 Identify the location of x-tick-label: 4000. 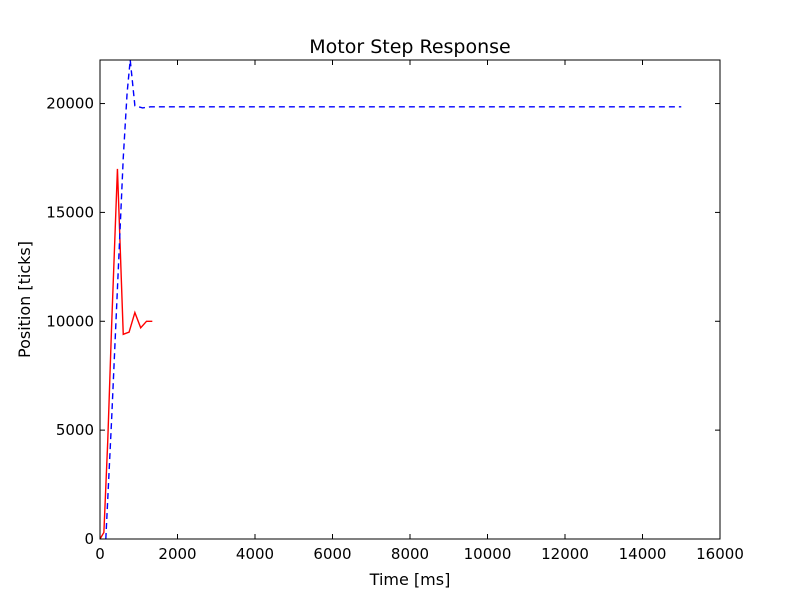
(255, 554).